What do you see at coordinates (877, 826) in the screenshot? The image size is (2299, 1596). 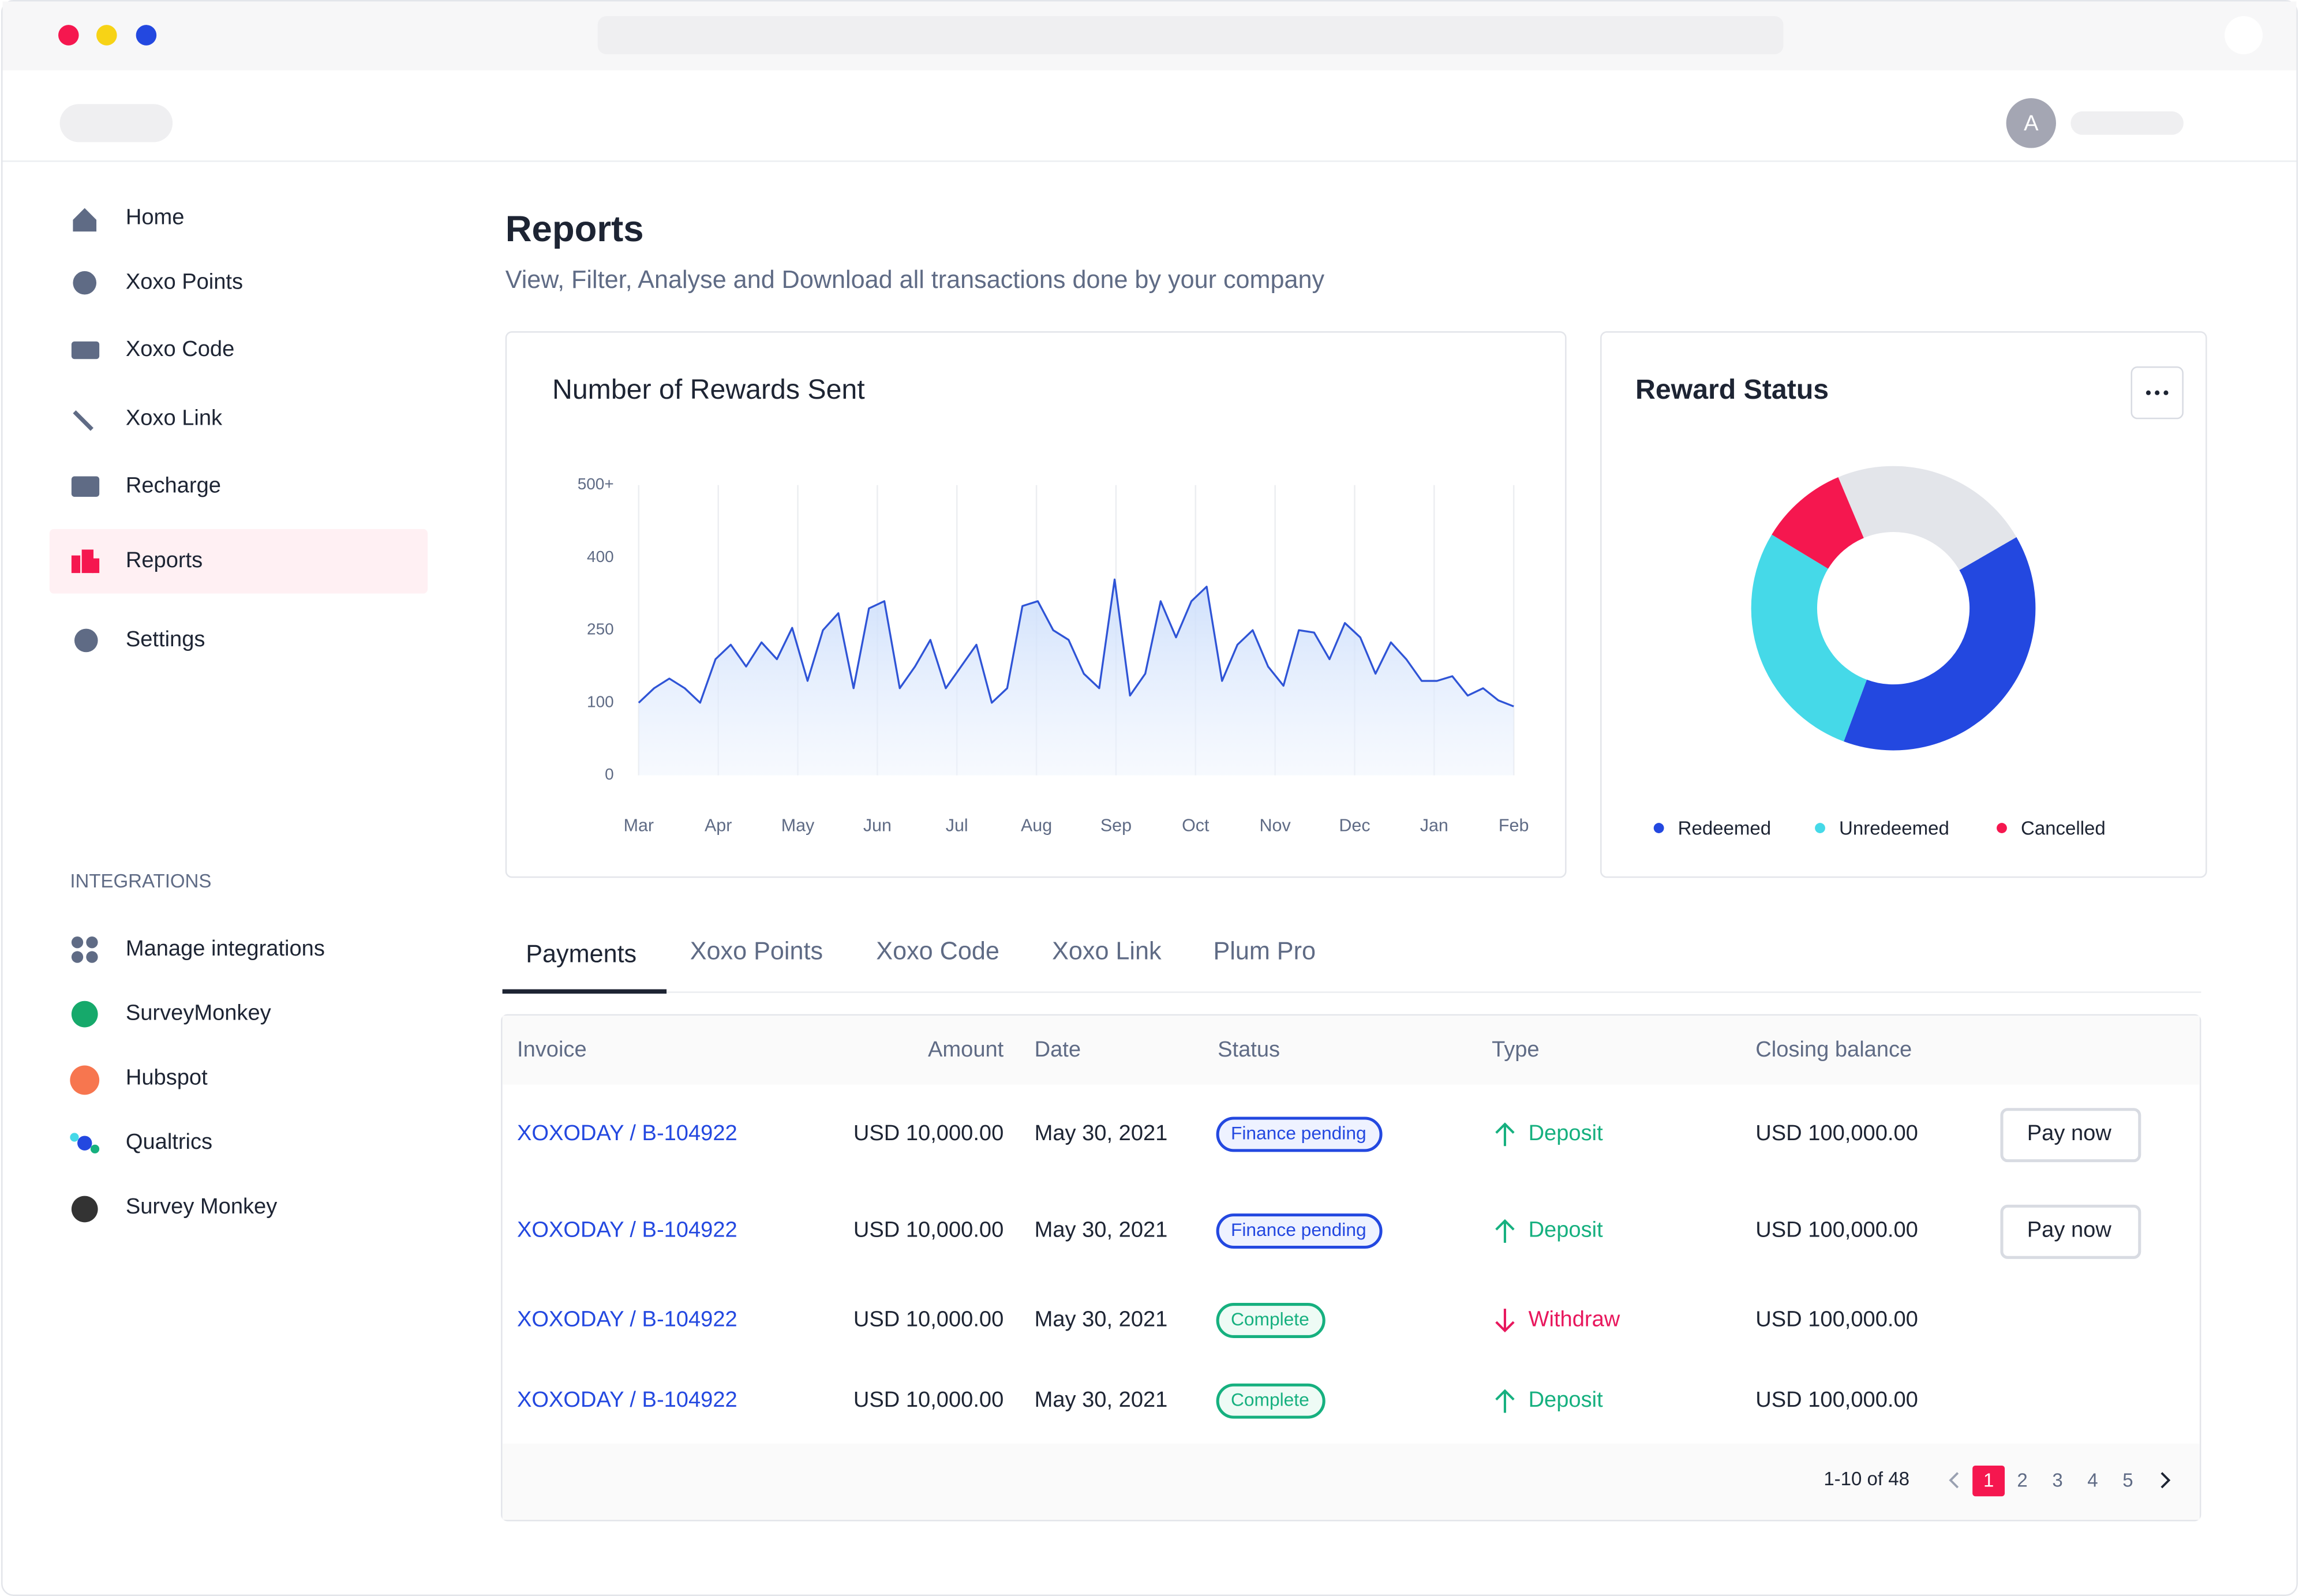 I see `x-tick-label: Jun` at bounding box center [877, 826].